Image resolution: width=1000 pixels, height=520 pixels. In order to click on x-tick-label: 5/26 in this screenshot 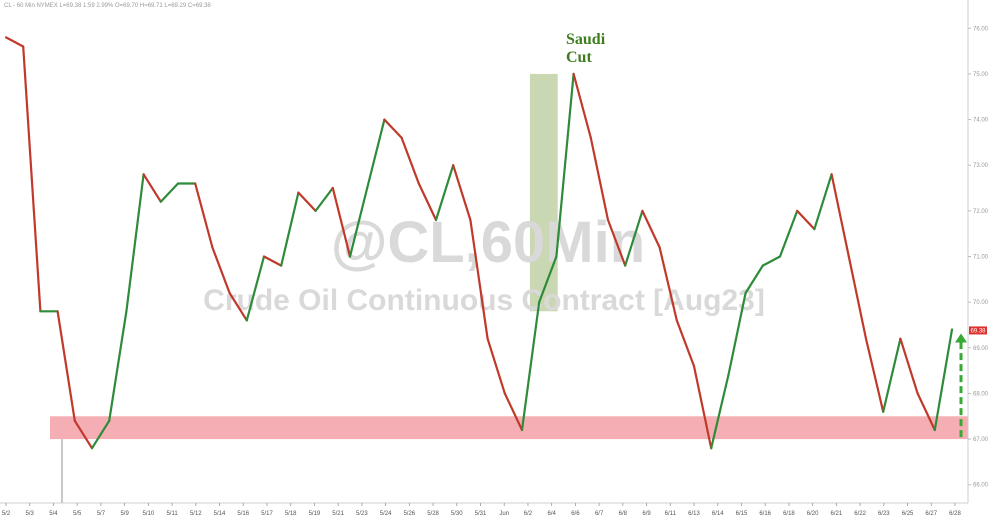, I will do `click(409, 514)`.